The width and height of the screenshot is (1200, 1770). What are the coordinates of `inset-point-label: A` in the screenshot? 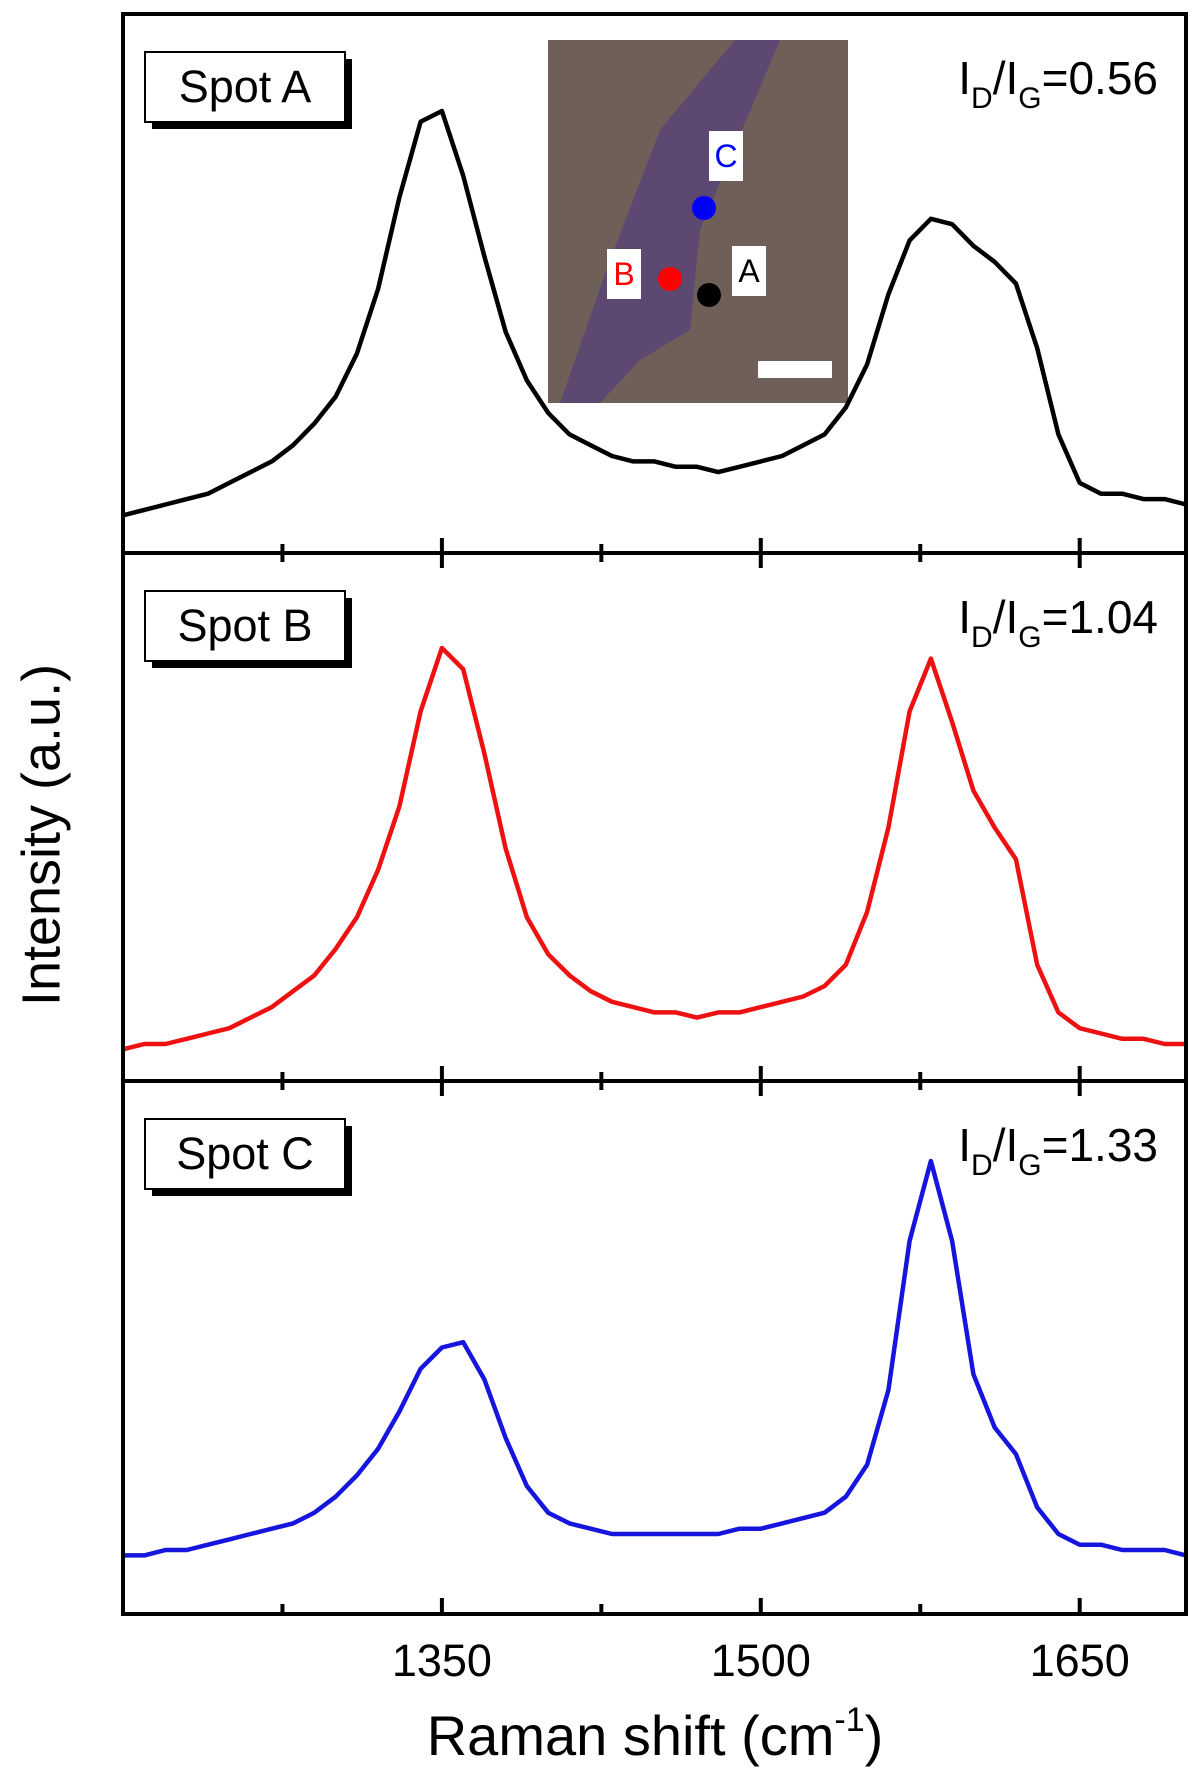 It's located at (749, 271).